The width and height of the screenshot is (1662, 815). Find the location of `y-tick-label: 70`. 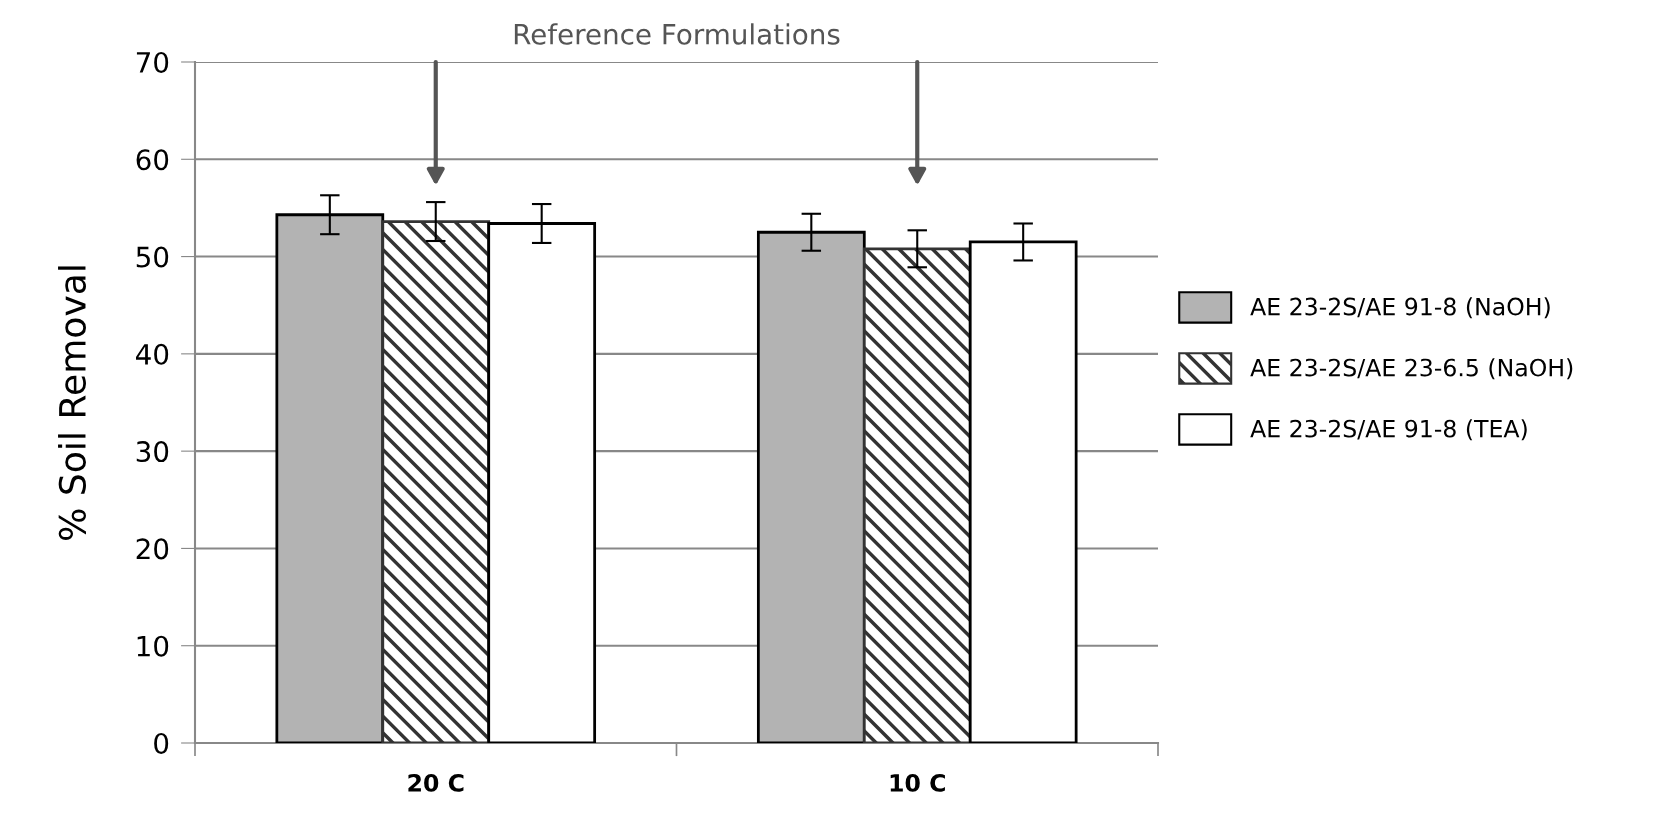

y-tick-label: 70 is located at coordinates (152, 62).